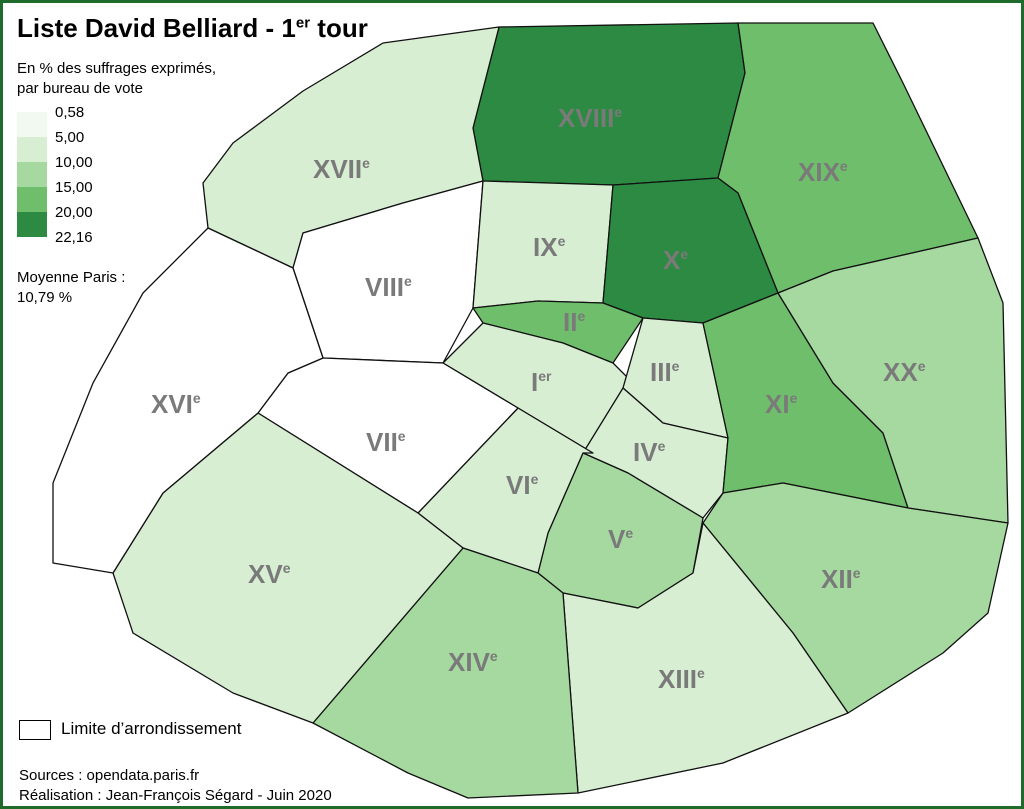 This screenshot has width=1024, height=809. What do you see at coordinates (549, 247) in the screenshot?
I see `label-IX: IXe` at bounding box center [549, 247].